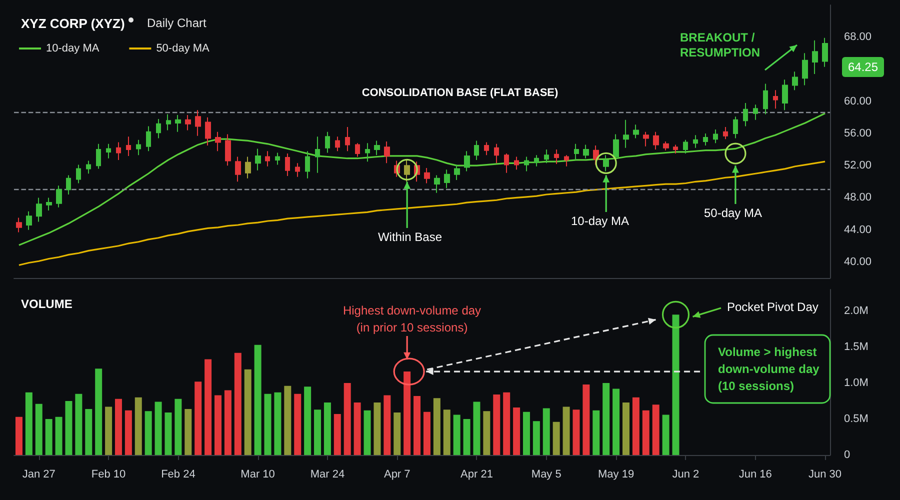  Describe the element at coordinates (847, 455) in the screenshot. I see `y-tick-label: 0` at that location.